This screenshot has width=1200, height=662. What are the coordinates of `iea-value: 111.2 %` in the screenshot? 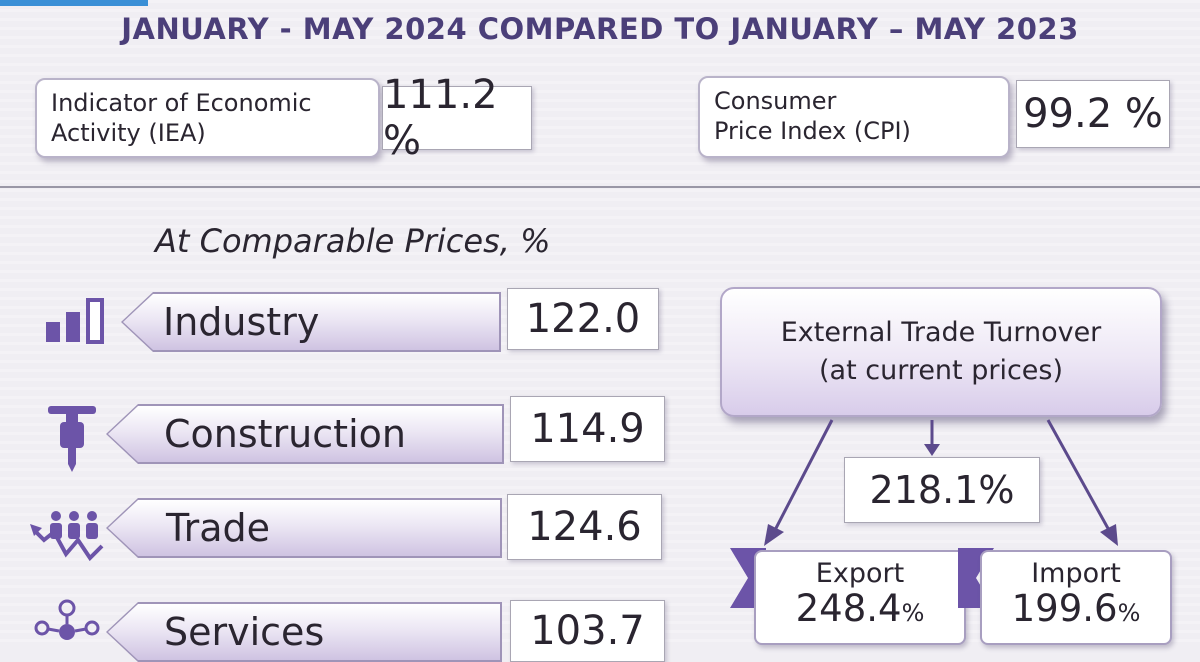 It's located at (457, 118).